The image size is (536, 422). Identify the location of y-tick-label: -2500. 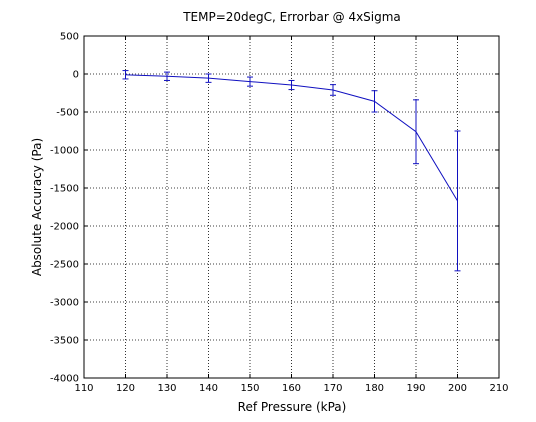
(64, 265).